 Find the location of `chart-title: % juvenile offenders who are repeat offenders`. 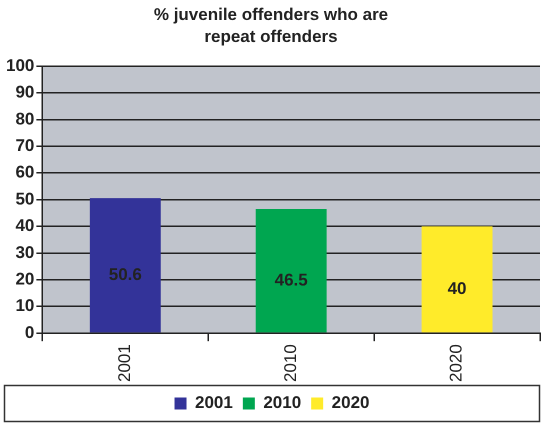

chart-title: % juvenile offenders who are repeat offenders is located at coordinates (271, 26).